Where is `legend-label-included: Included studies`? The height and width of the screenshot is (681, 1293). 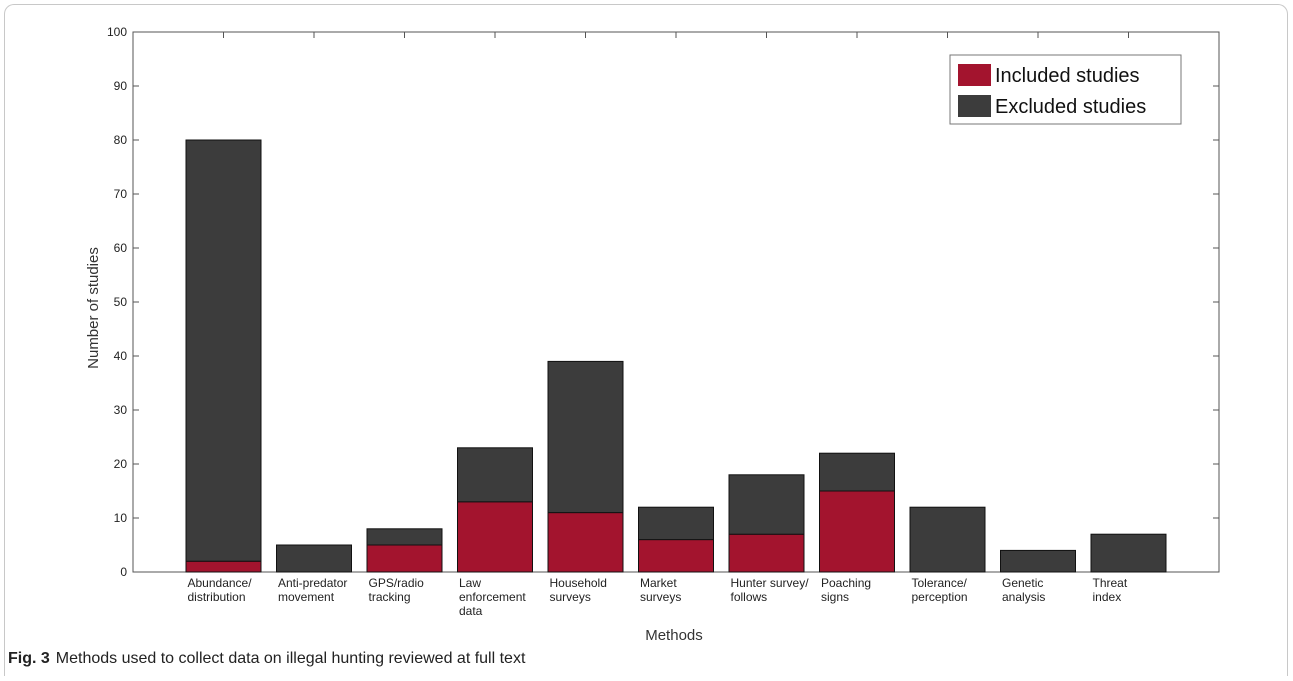 legend-label-included: Included studies is located at coordinates (1067, 76).